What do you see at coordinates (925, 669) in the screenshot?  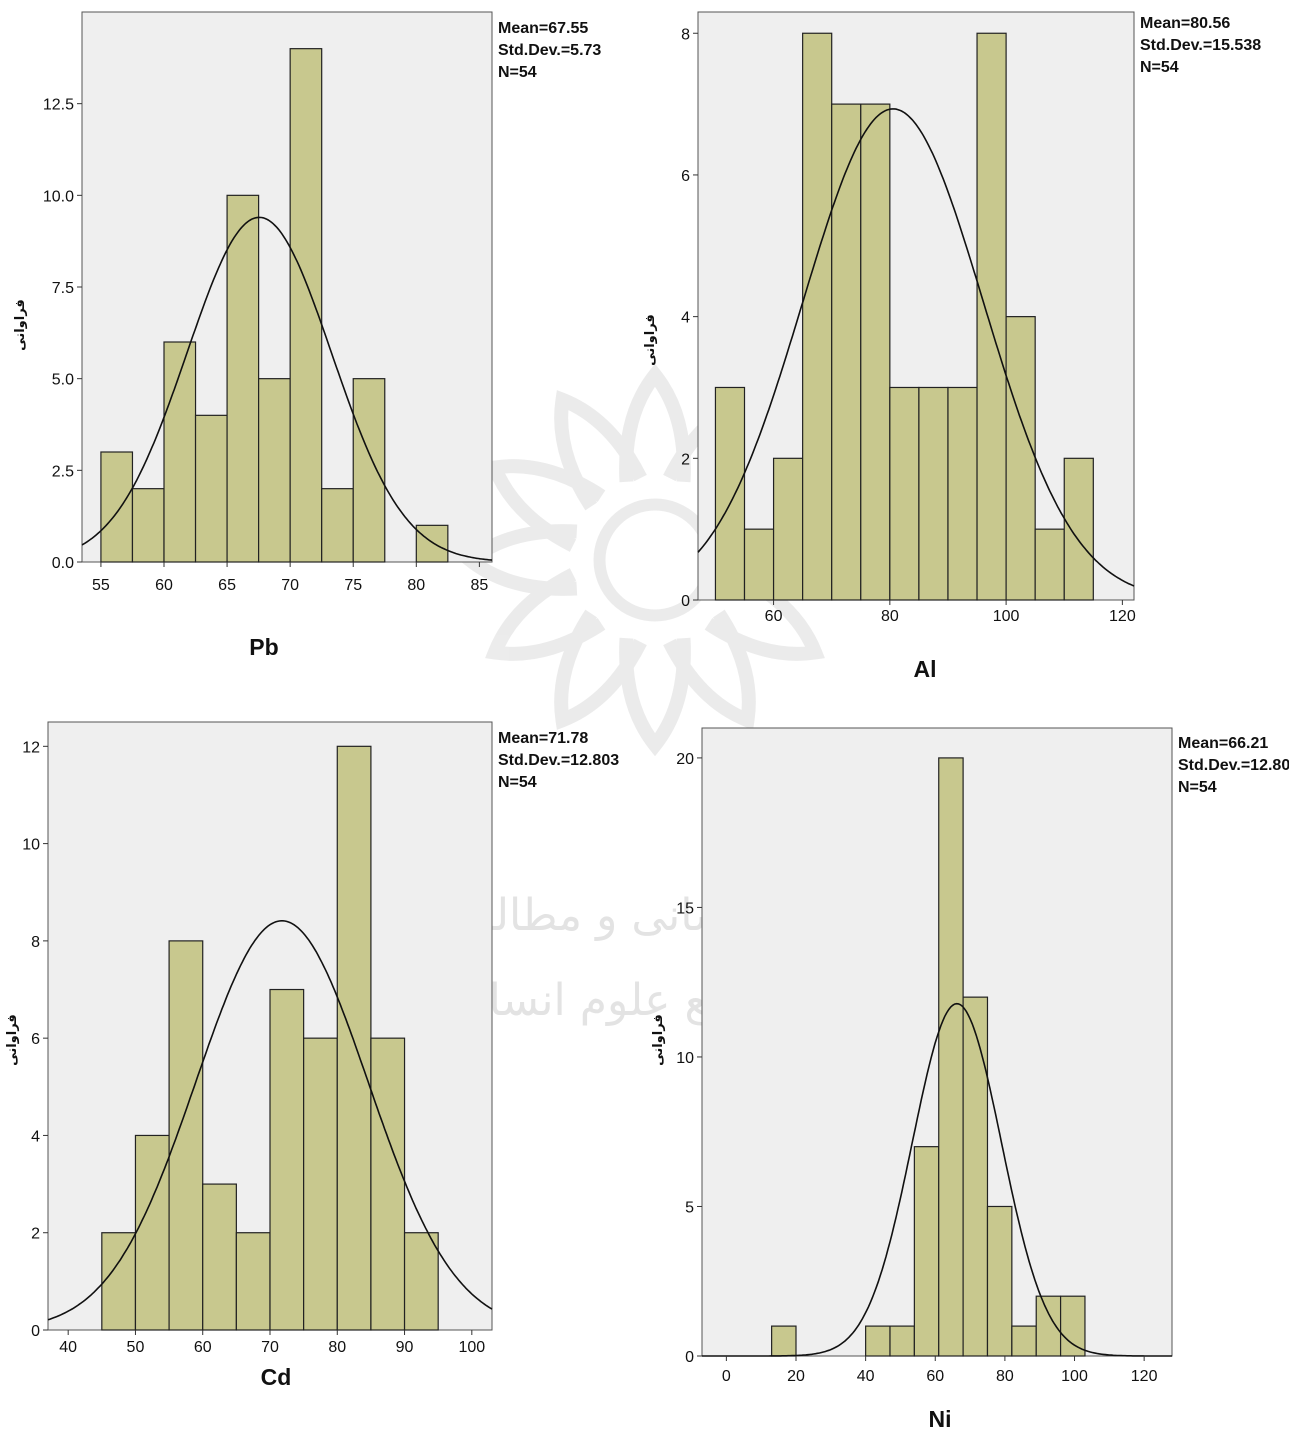 I see `x-axis-label: Al` at bounding box center [925, 669].